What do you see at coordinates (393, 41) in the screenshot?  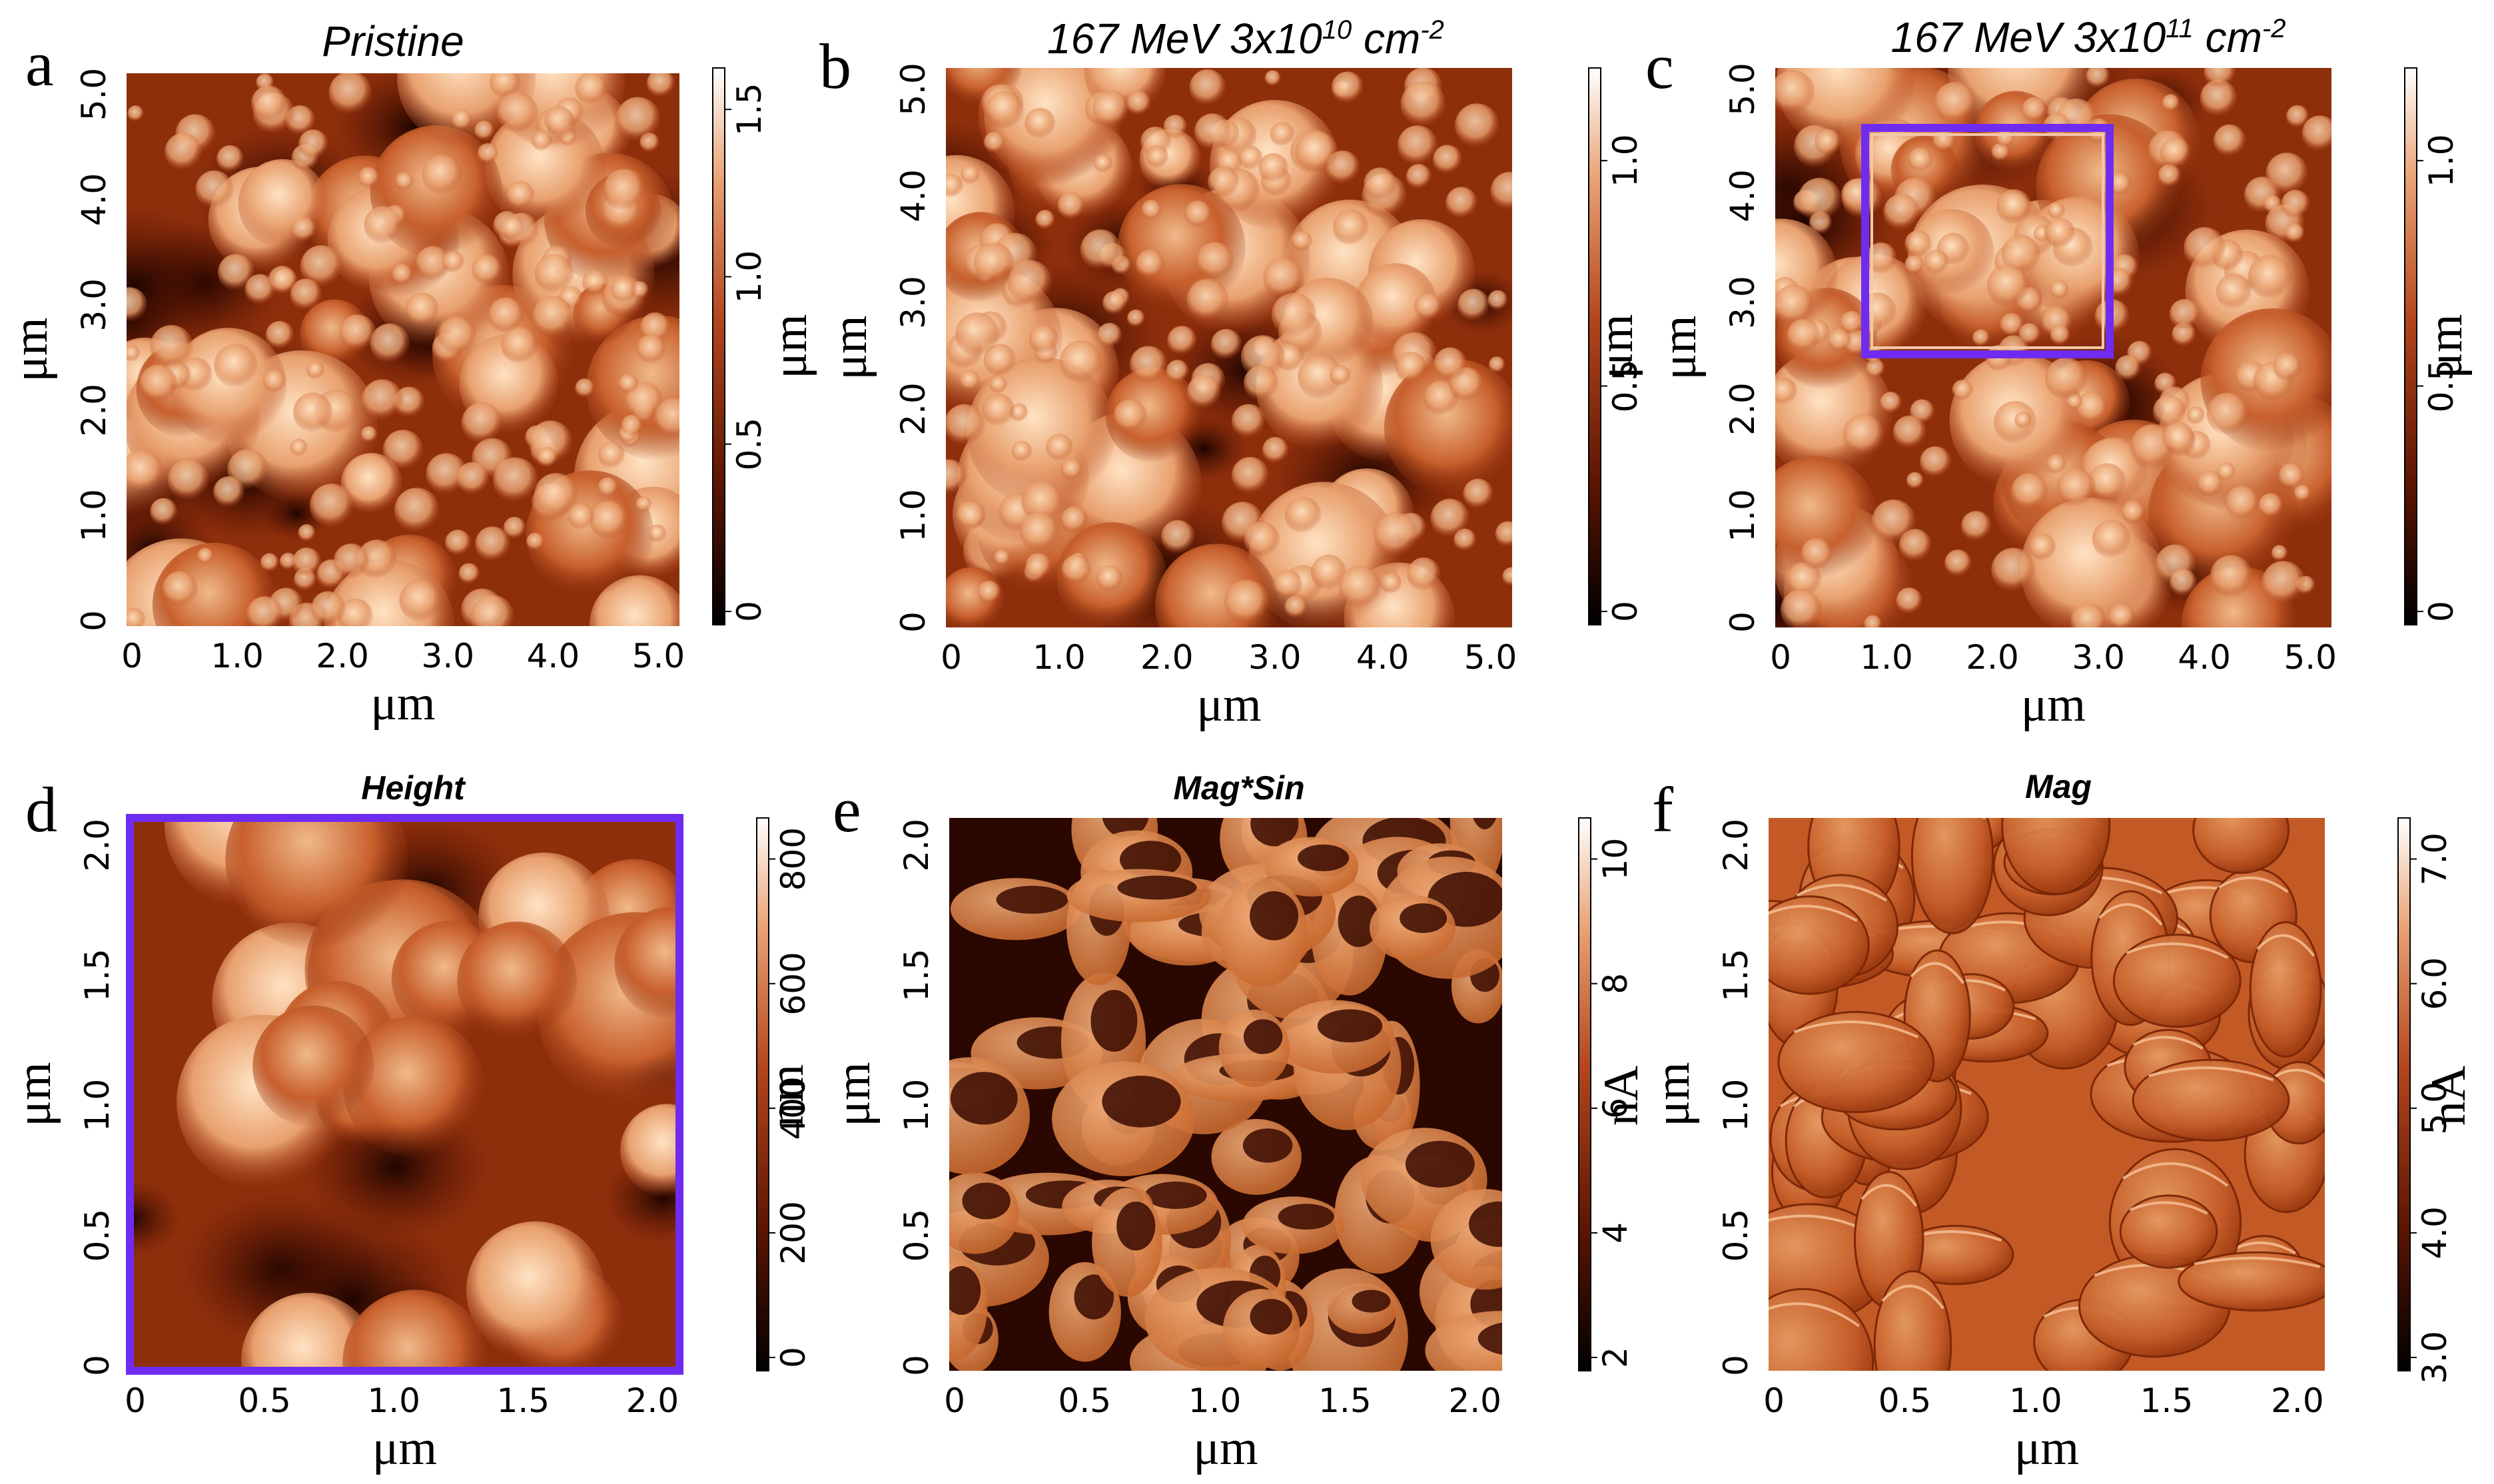 I see `panel-title: Pristine` at bounding box center [393, 41].